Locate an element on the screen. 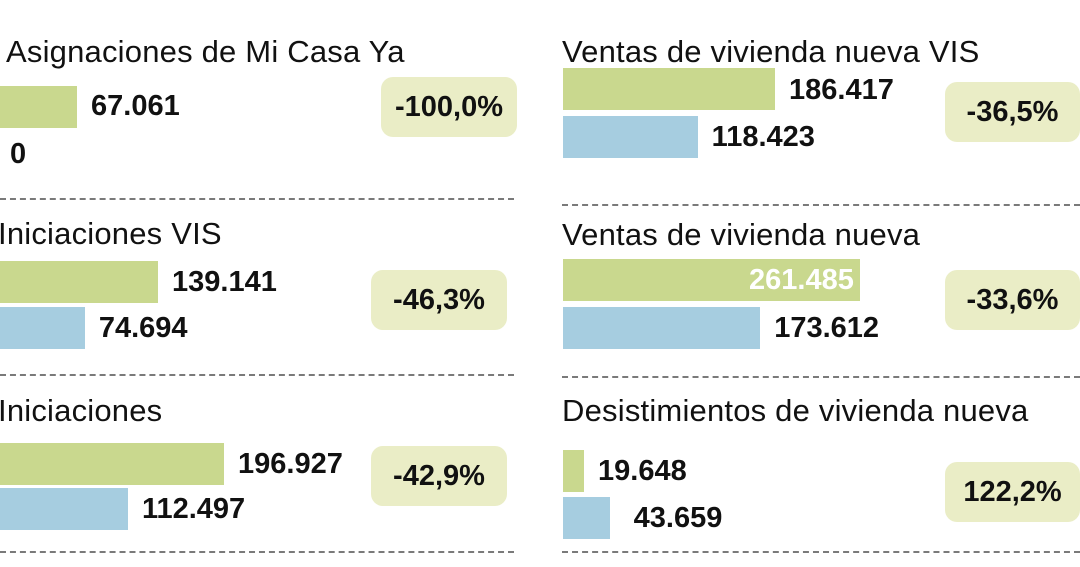  bar-value-label: 118.423 is located at coordinates (763, 137).